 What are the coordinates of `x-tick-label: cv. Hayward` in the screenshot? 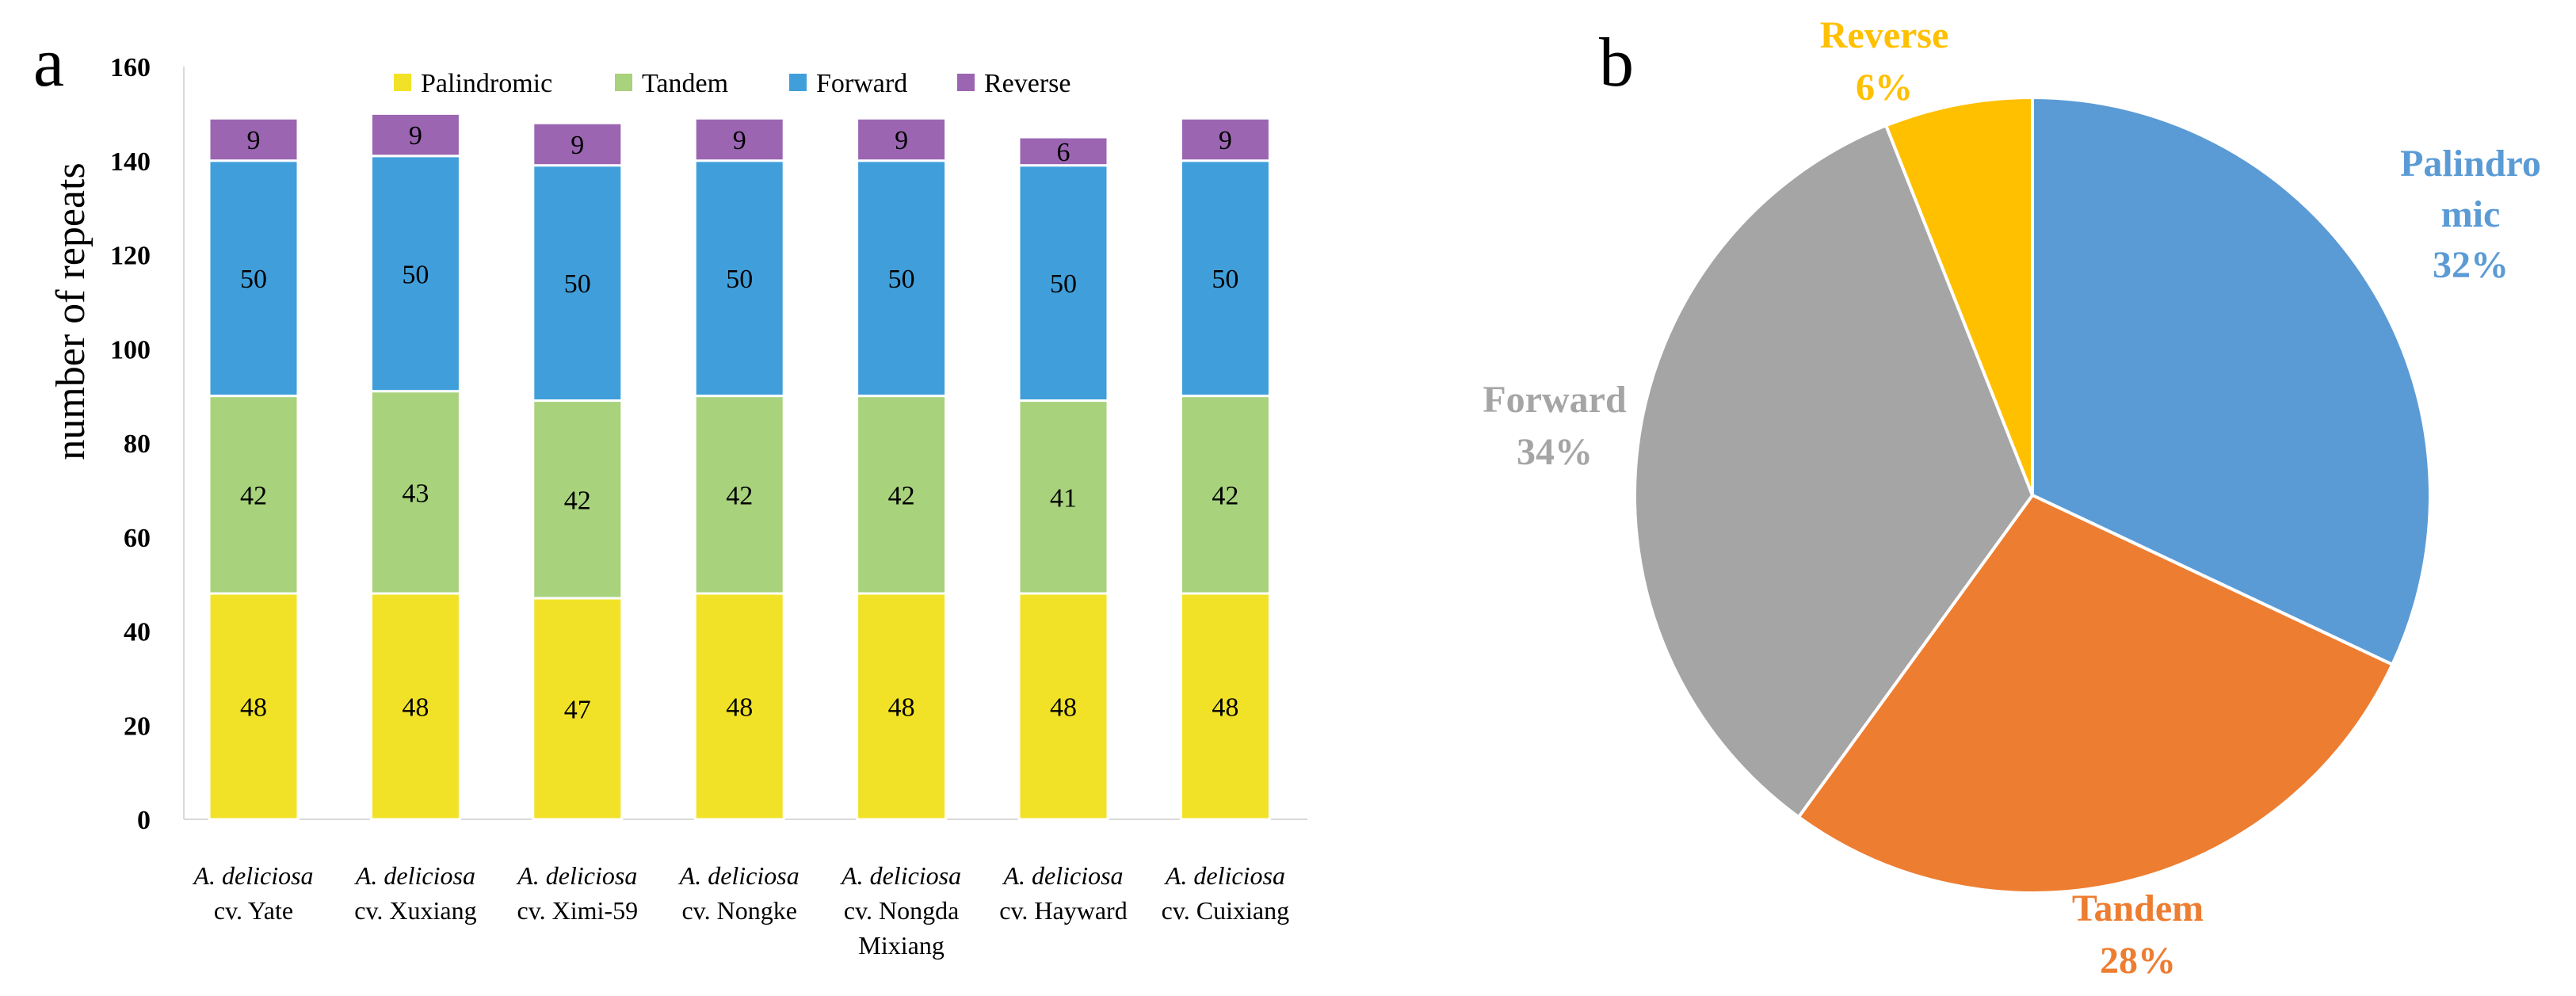 It's located at (1063, 910).